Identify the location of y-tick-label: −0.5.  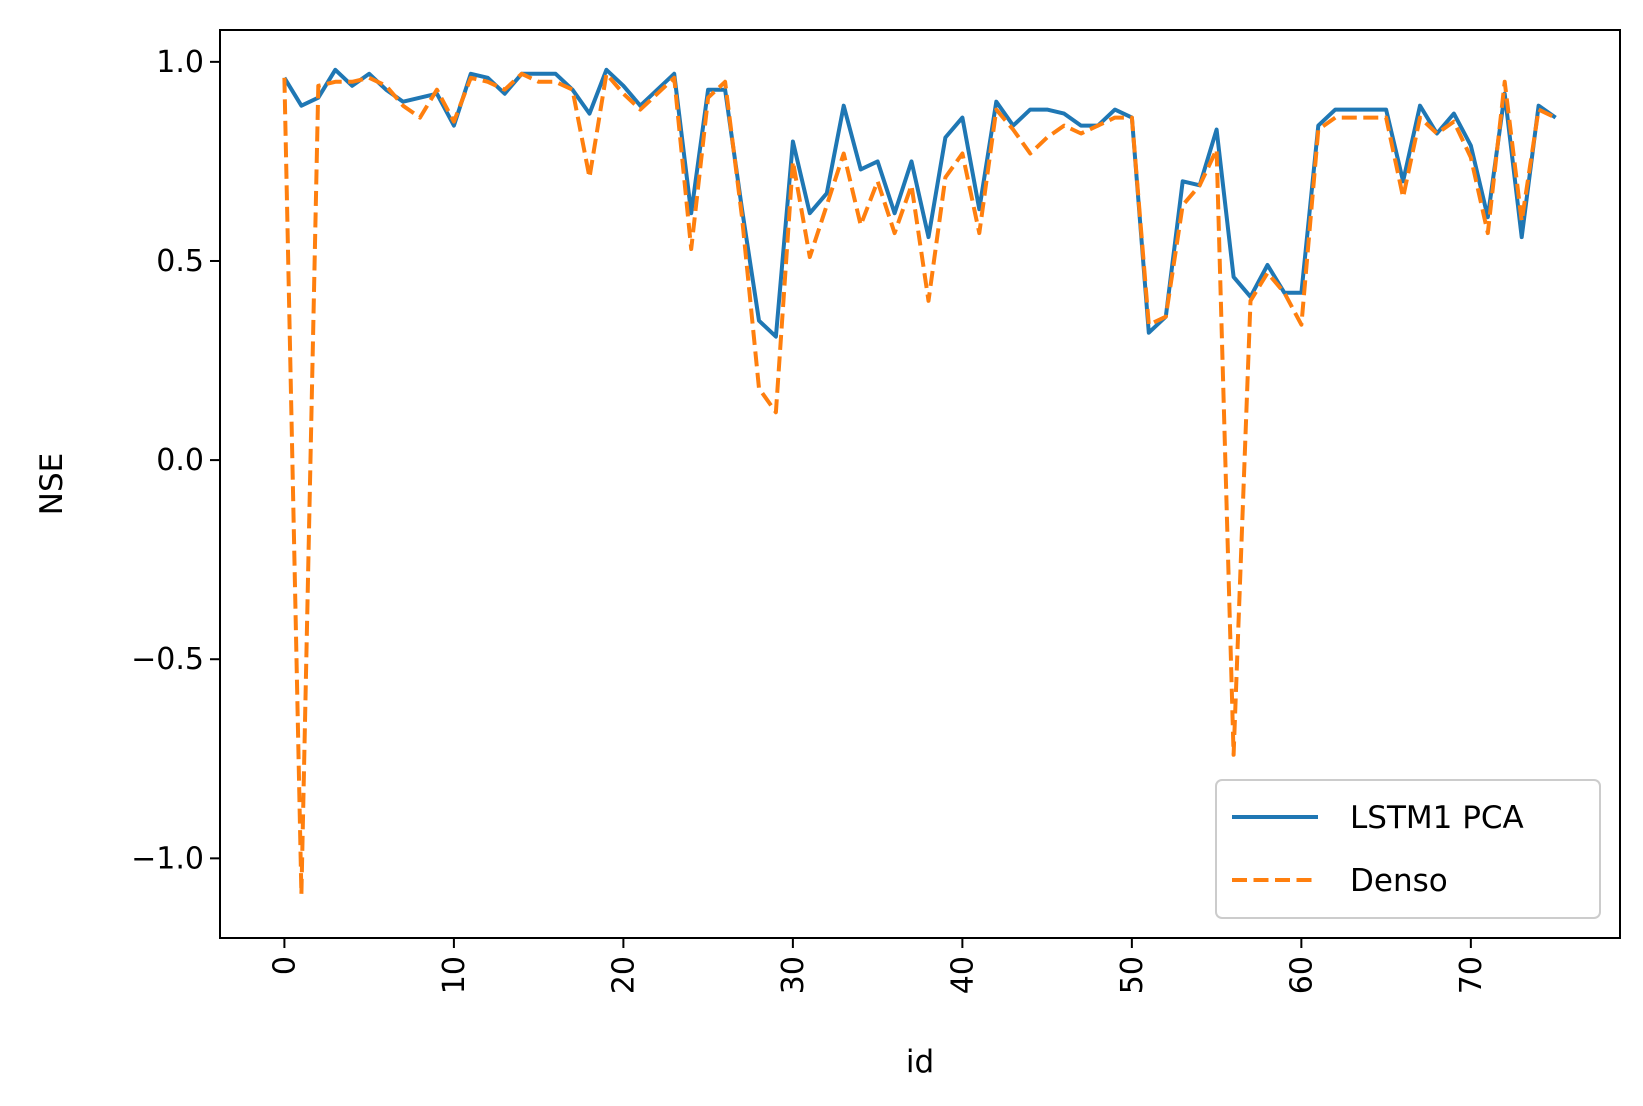
(167, 659).